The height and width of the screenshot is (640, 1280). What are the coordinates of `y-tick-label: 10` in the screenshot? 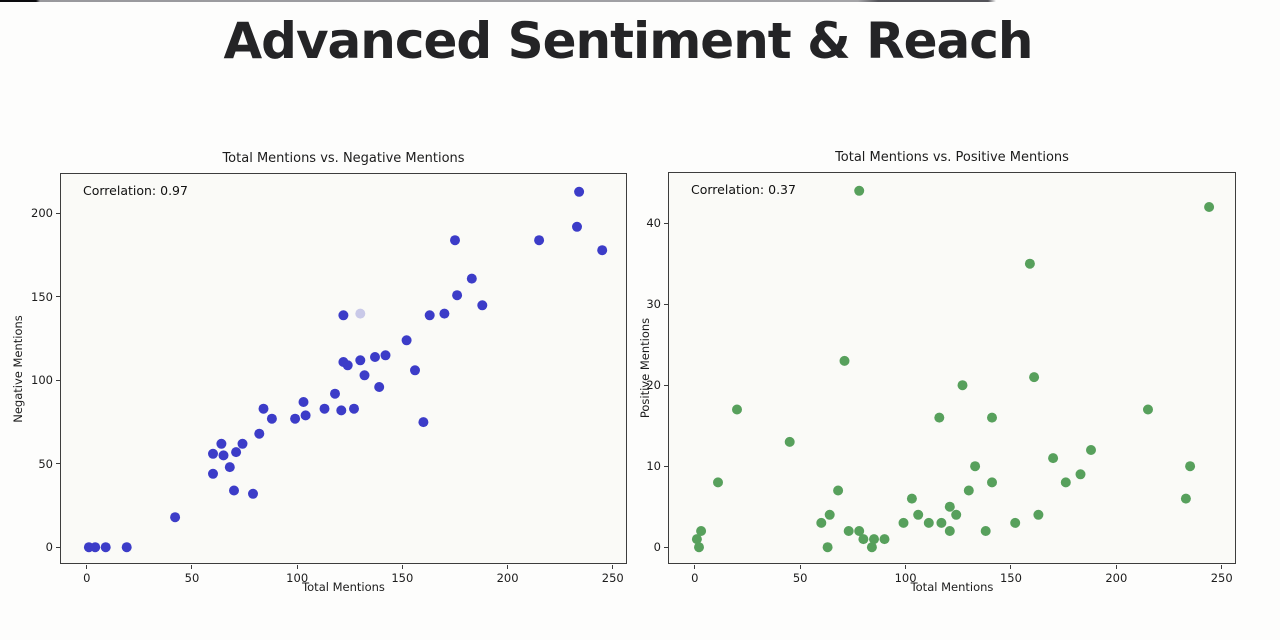 It's located at (653, 466).